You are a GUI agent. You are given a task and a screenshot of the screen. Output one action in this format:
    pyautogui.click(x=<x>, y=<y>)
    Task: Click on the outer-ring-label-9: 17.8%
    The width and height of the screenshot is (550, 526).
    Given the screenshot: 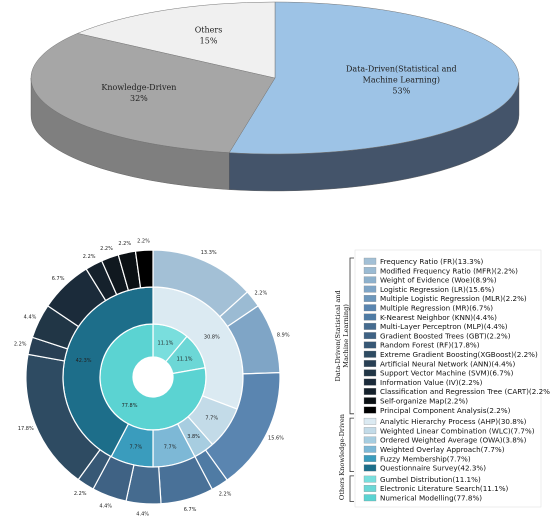 What is the action you would take?
    pyautogui.click(x=26, y=429)
    